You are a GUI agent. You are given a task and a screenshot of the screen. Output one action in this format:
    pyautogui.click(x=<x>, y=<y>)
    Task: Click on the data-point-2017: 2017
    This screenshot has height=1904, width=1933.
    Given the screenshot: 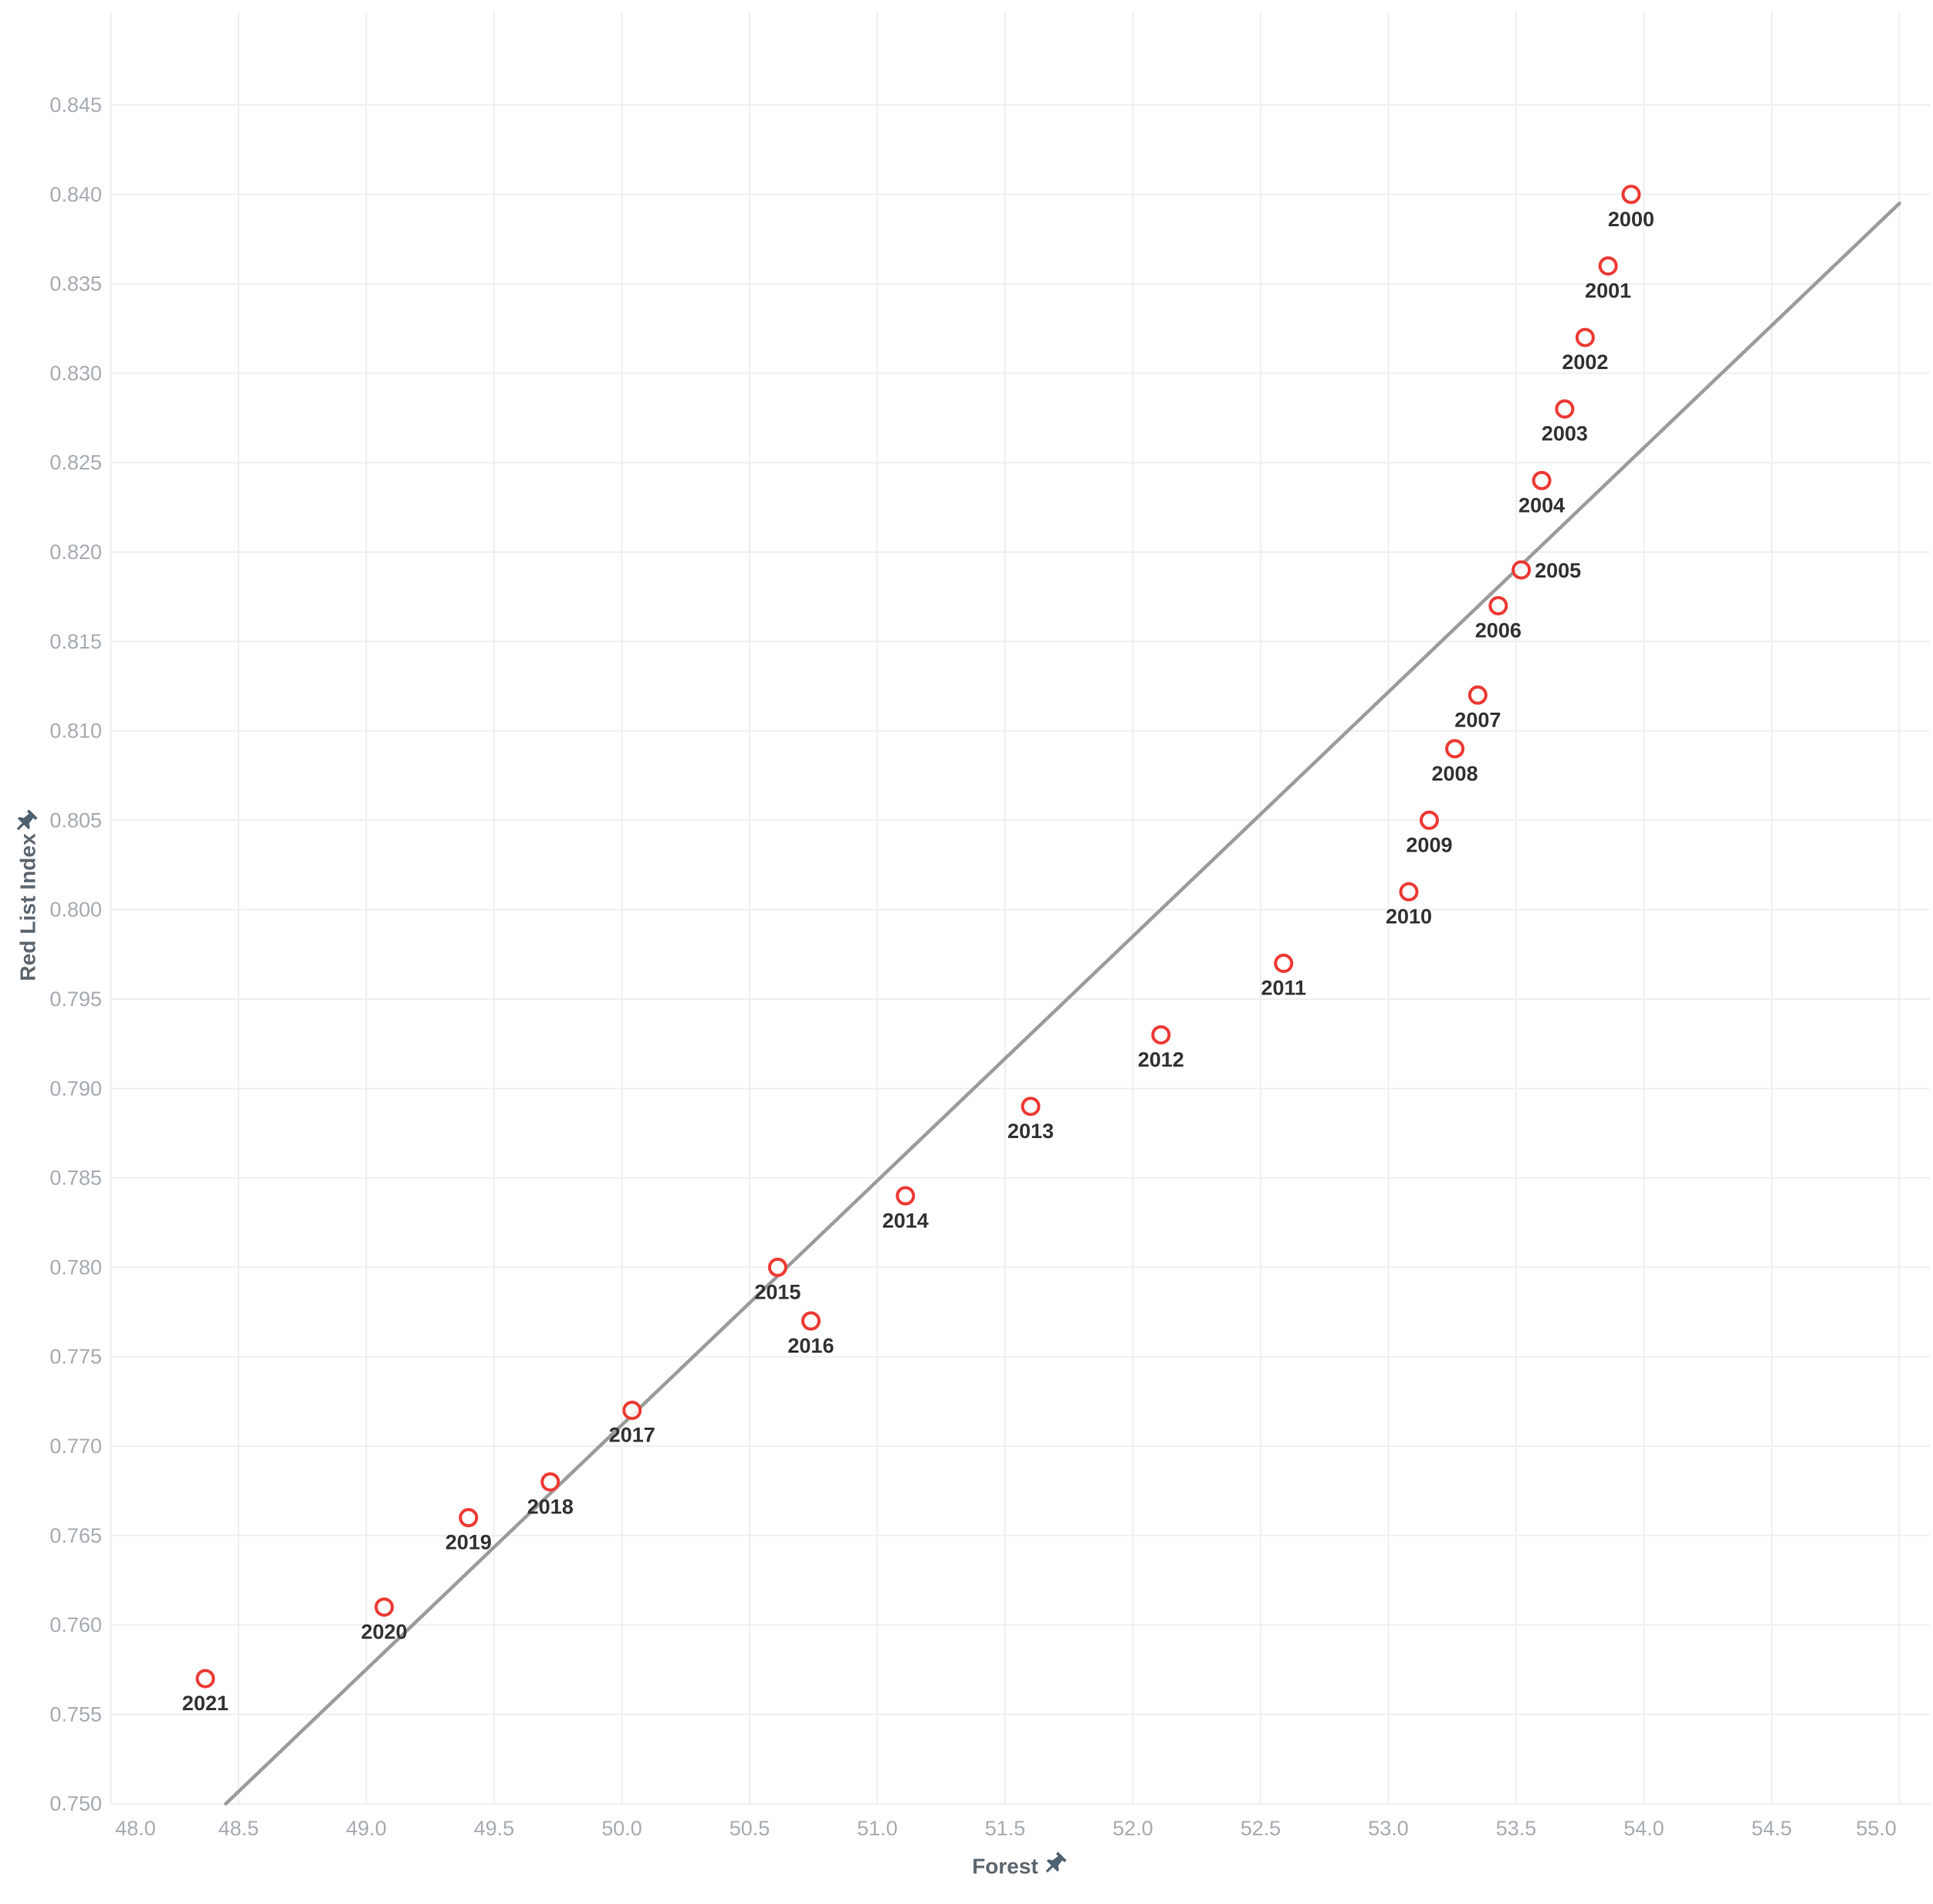 What is the action you would take?
    pyautogui.click(x=632, y=1424)
    